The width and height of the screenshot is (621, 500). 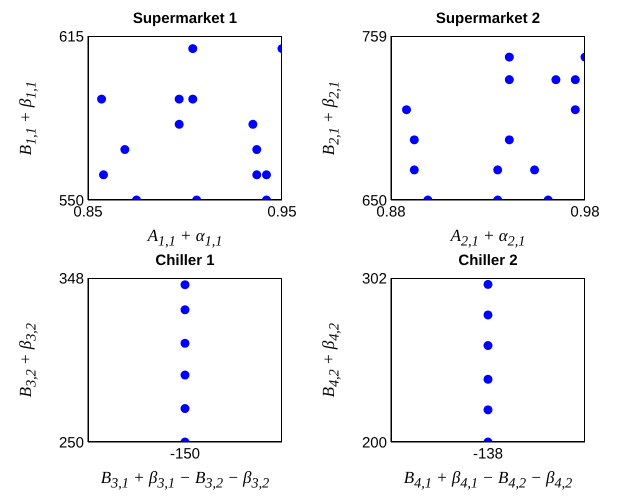 I want to click on x-axis-title: A$_{2,1}$ + α$_{2,1}$, so click(x=487, y=238).